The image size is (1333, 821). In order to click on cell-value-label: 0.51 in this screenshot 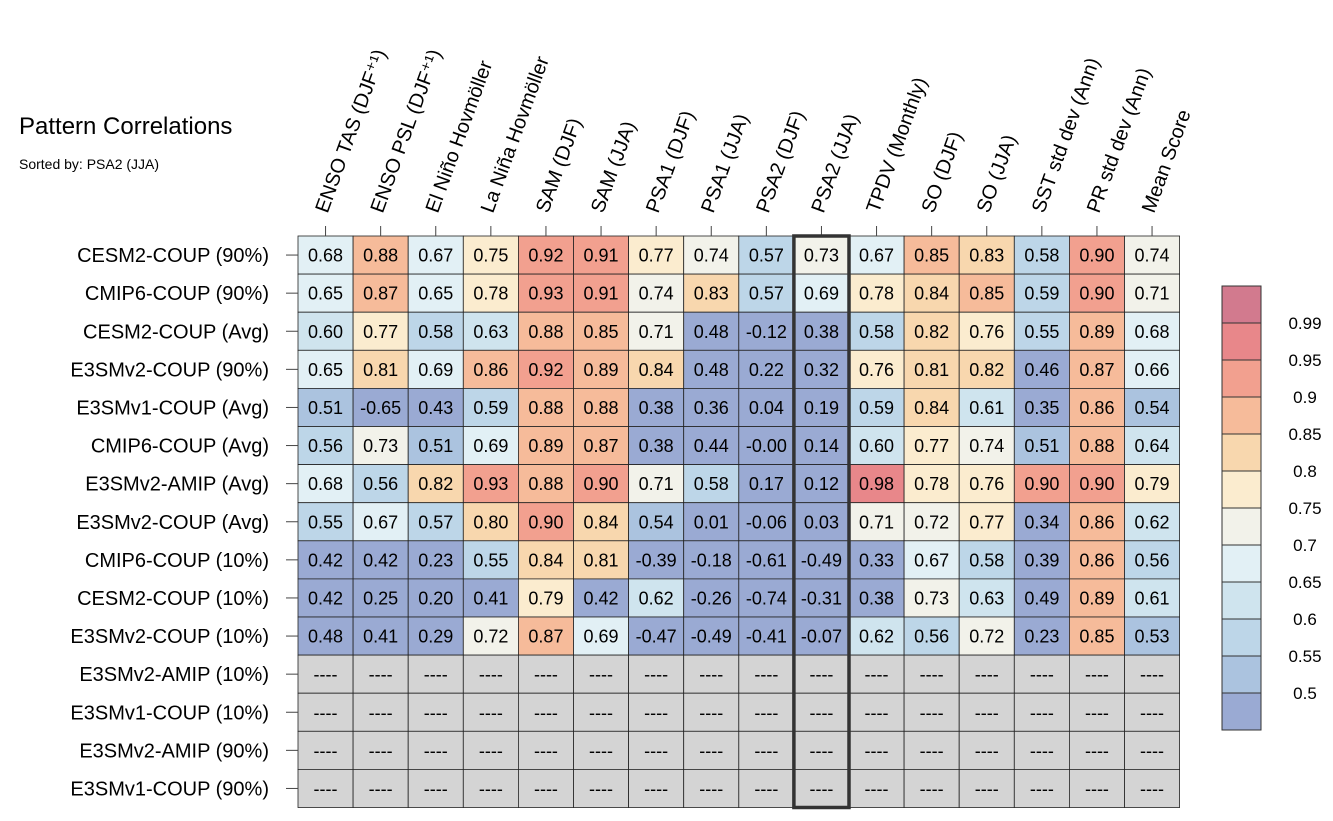, I will do `click(325, 408)`.